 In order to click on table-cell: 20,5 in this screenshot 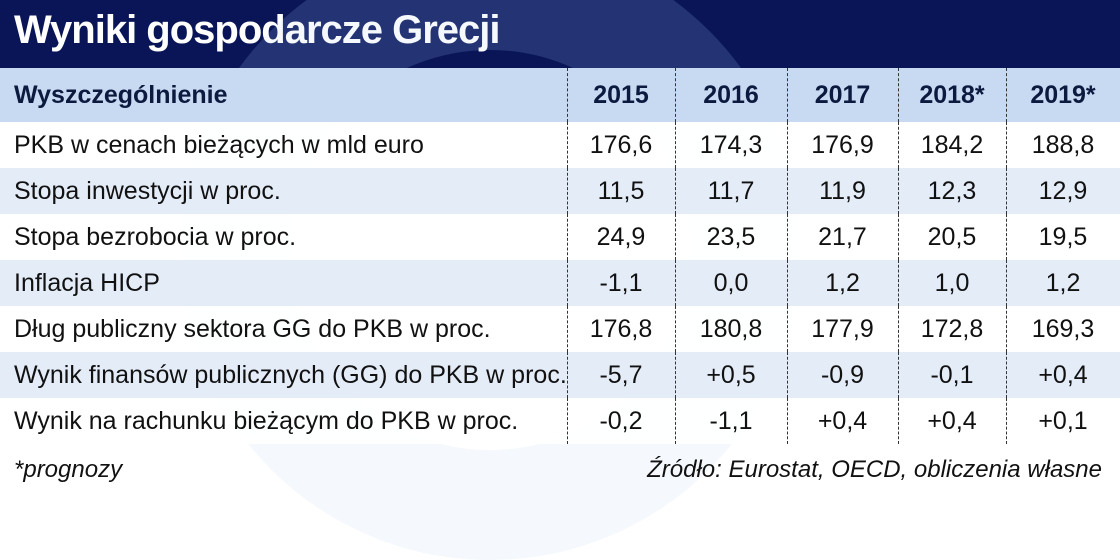, I will do `click(951, 237)`.